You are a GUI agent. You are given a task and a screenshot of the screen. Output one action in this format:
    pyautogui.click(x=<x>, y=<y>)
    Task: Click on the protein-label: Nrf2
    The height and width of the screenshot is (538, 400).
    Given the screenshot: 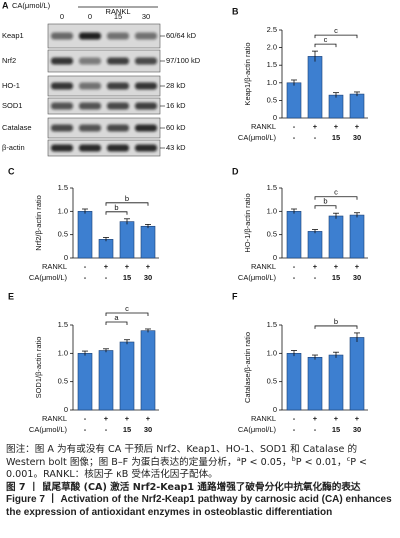 What is the action you would take?
    pyautogui.click(x=9, y=60)
    